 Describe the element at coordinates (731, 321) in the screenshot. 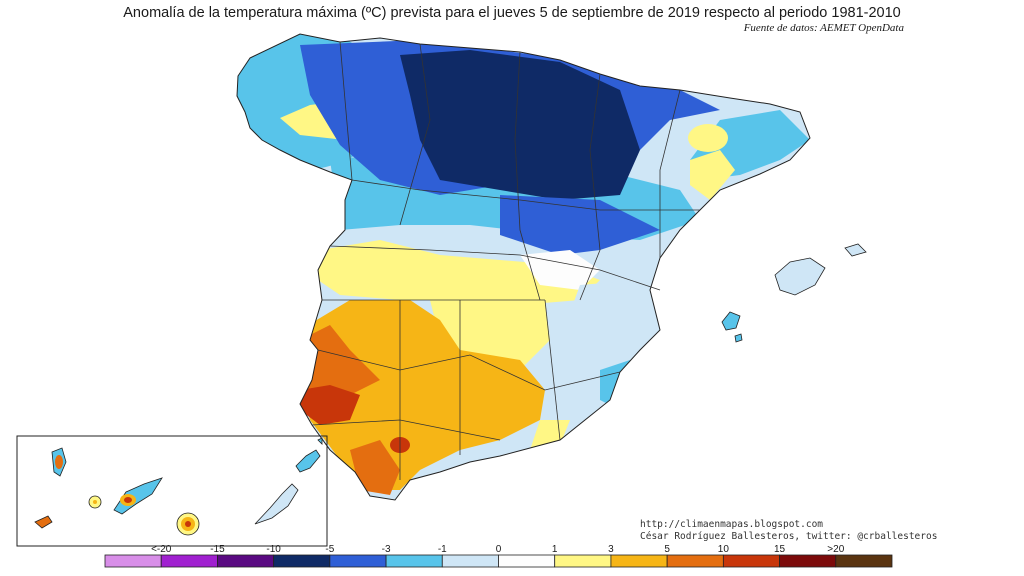

I see `ibiza` at that location.